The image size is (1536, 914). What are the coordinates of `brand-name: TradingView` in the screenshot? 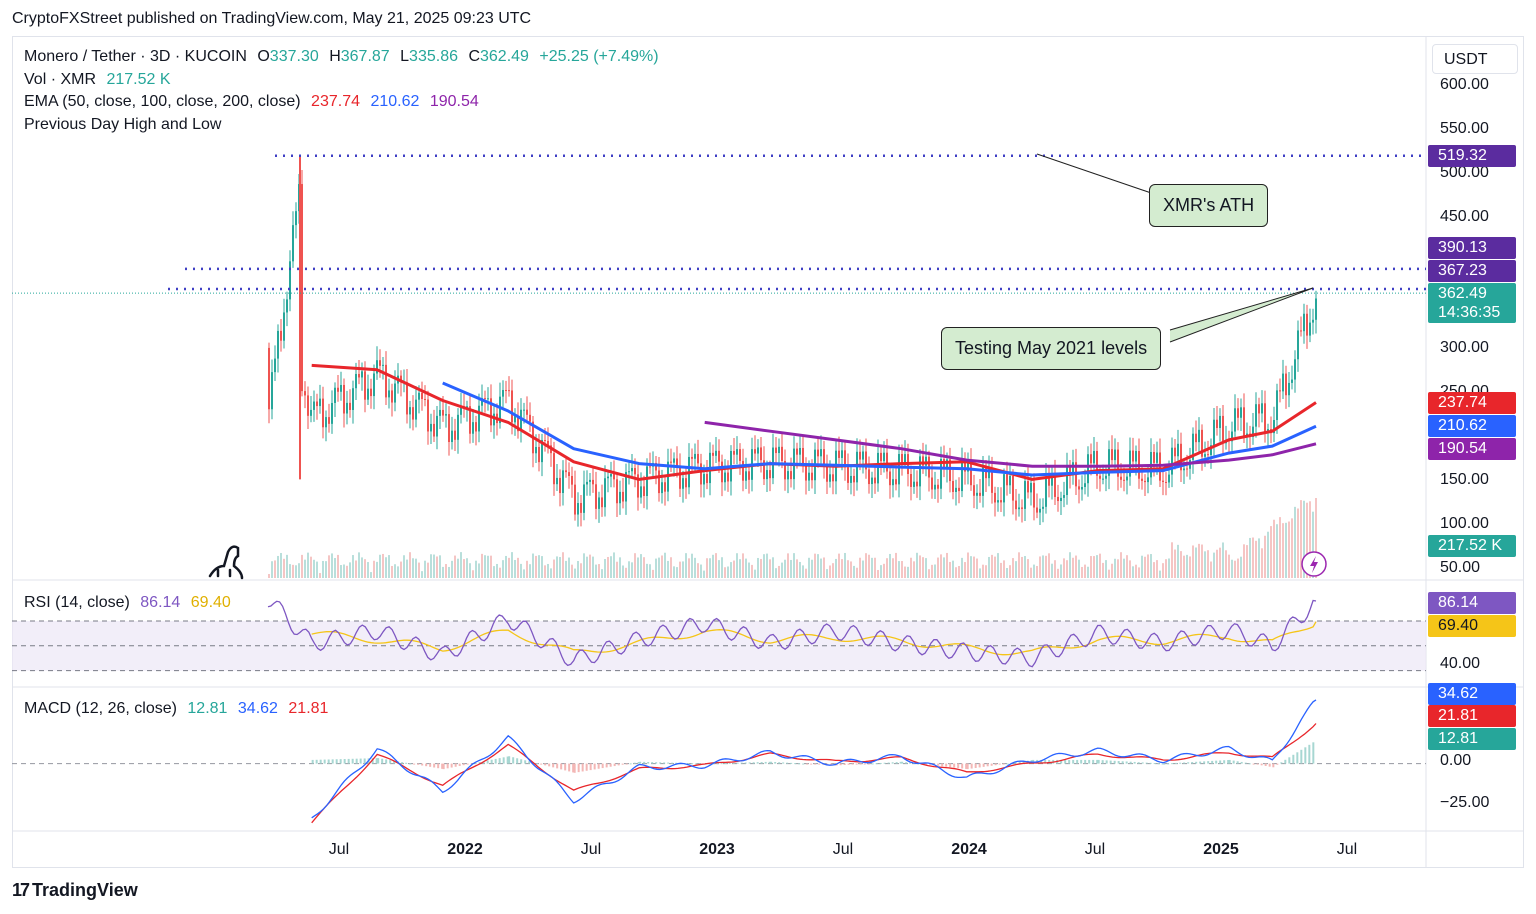 It's located at (85, 890).